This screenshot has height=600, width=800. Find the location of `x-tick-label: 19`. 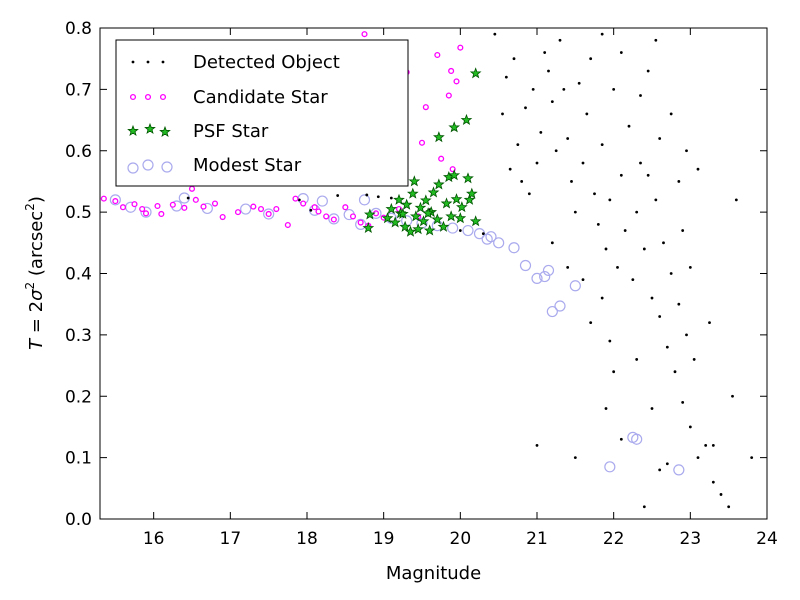

x-tick-label: 19 is located at coordinates (384, 539).